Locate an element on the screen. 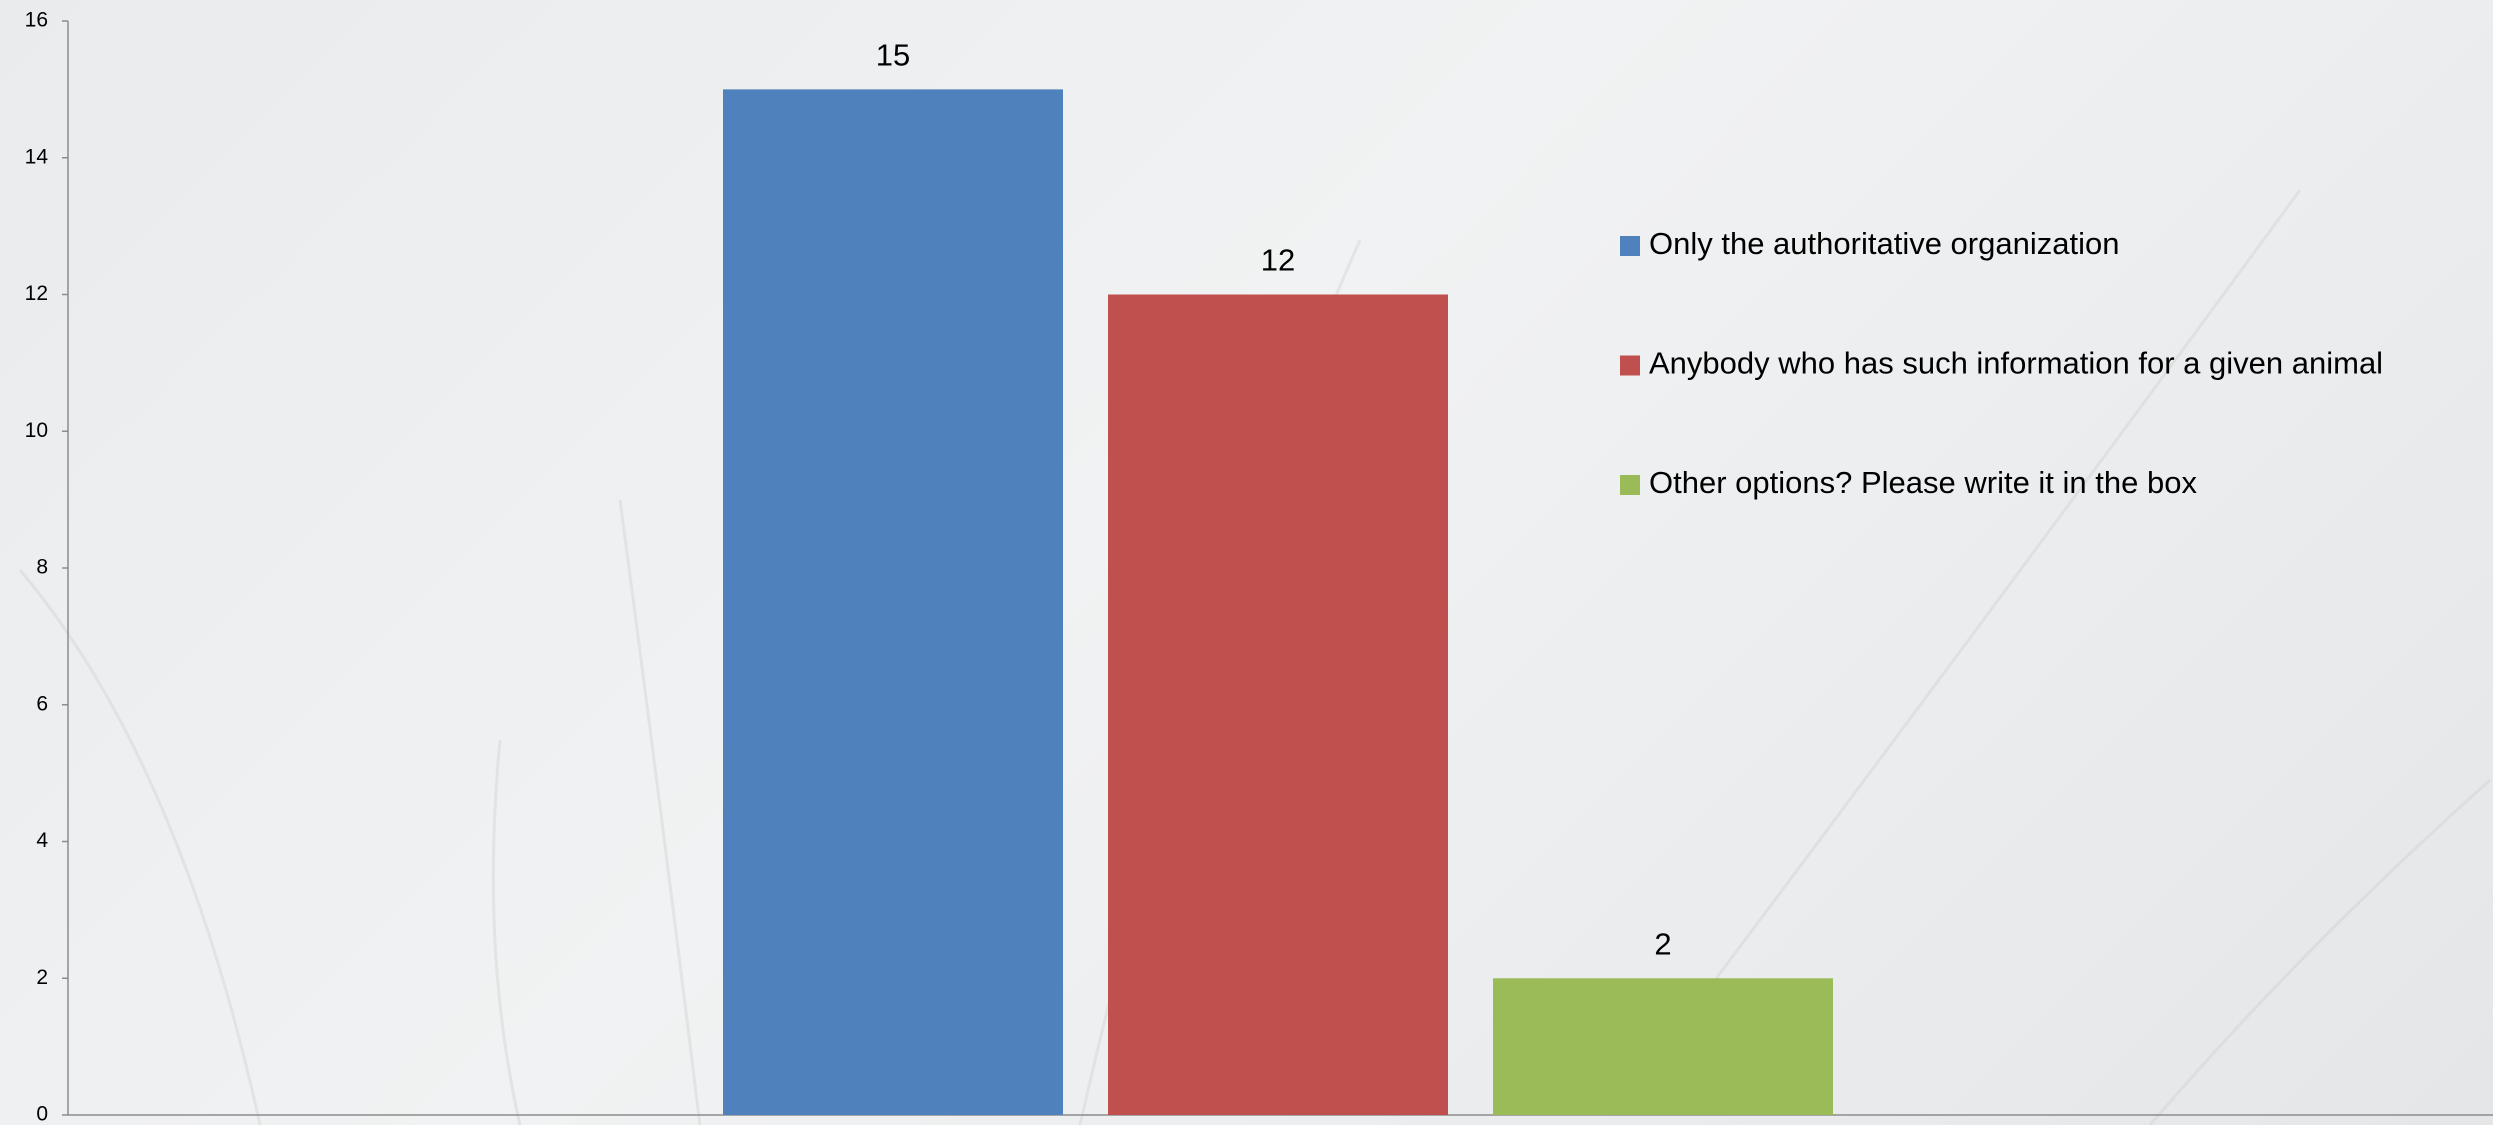 The image size is (2493, 1125). data-label: 15 is located at coordinates (893, 55).